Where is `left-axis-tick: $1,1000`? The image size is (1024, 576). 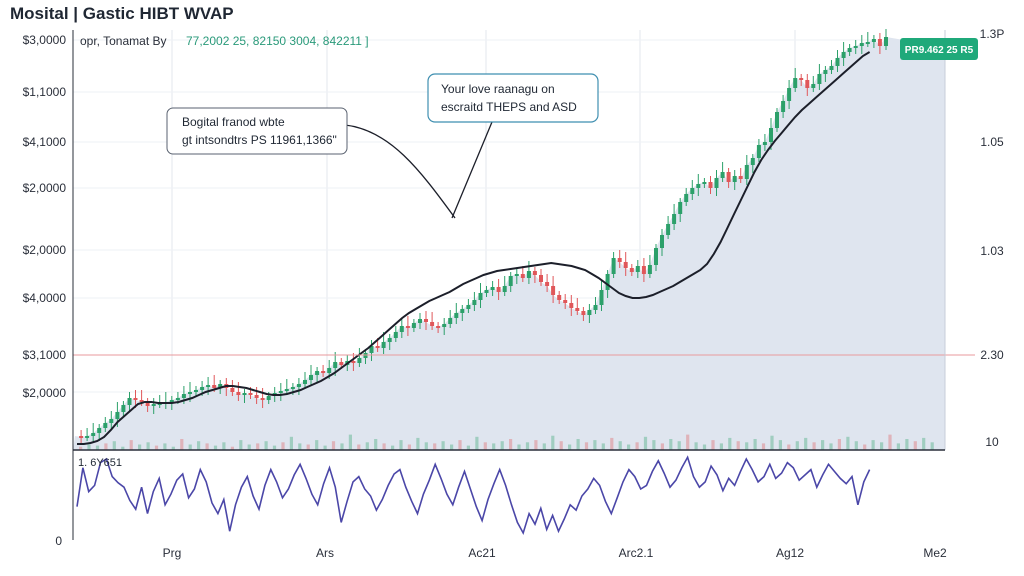
left-axis-tick: $1,1000 is located at coordinates (45, 92).